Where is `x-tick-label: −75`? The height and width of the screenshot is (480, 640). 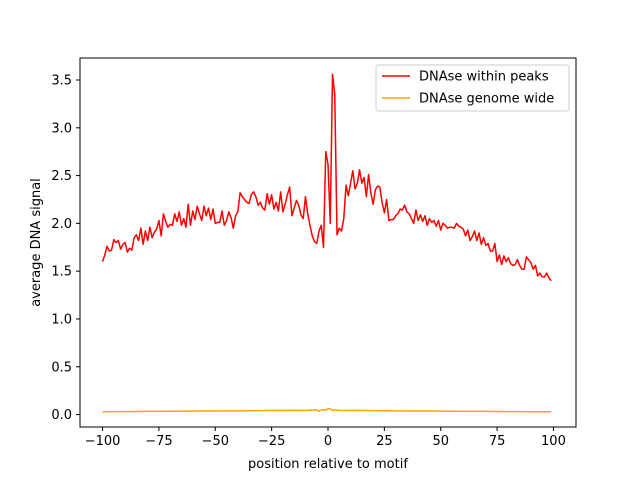
x-tick-label: −75 is located at coordinates (158, 441).